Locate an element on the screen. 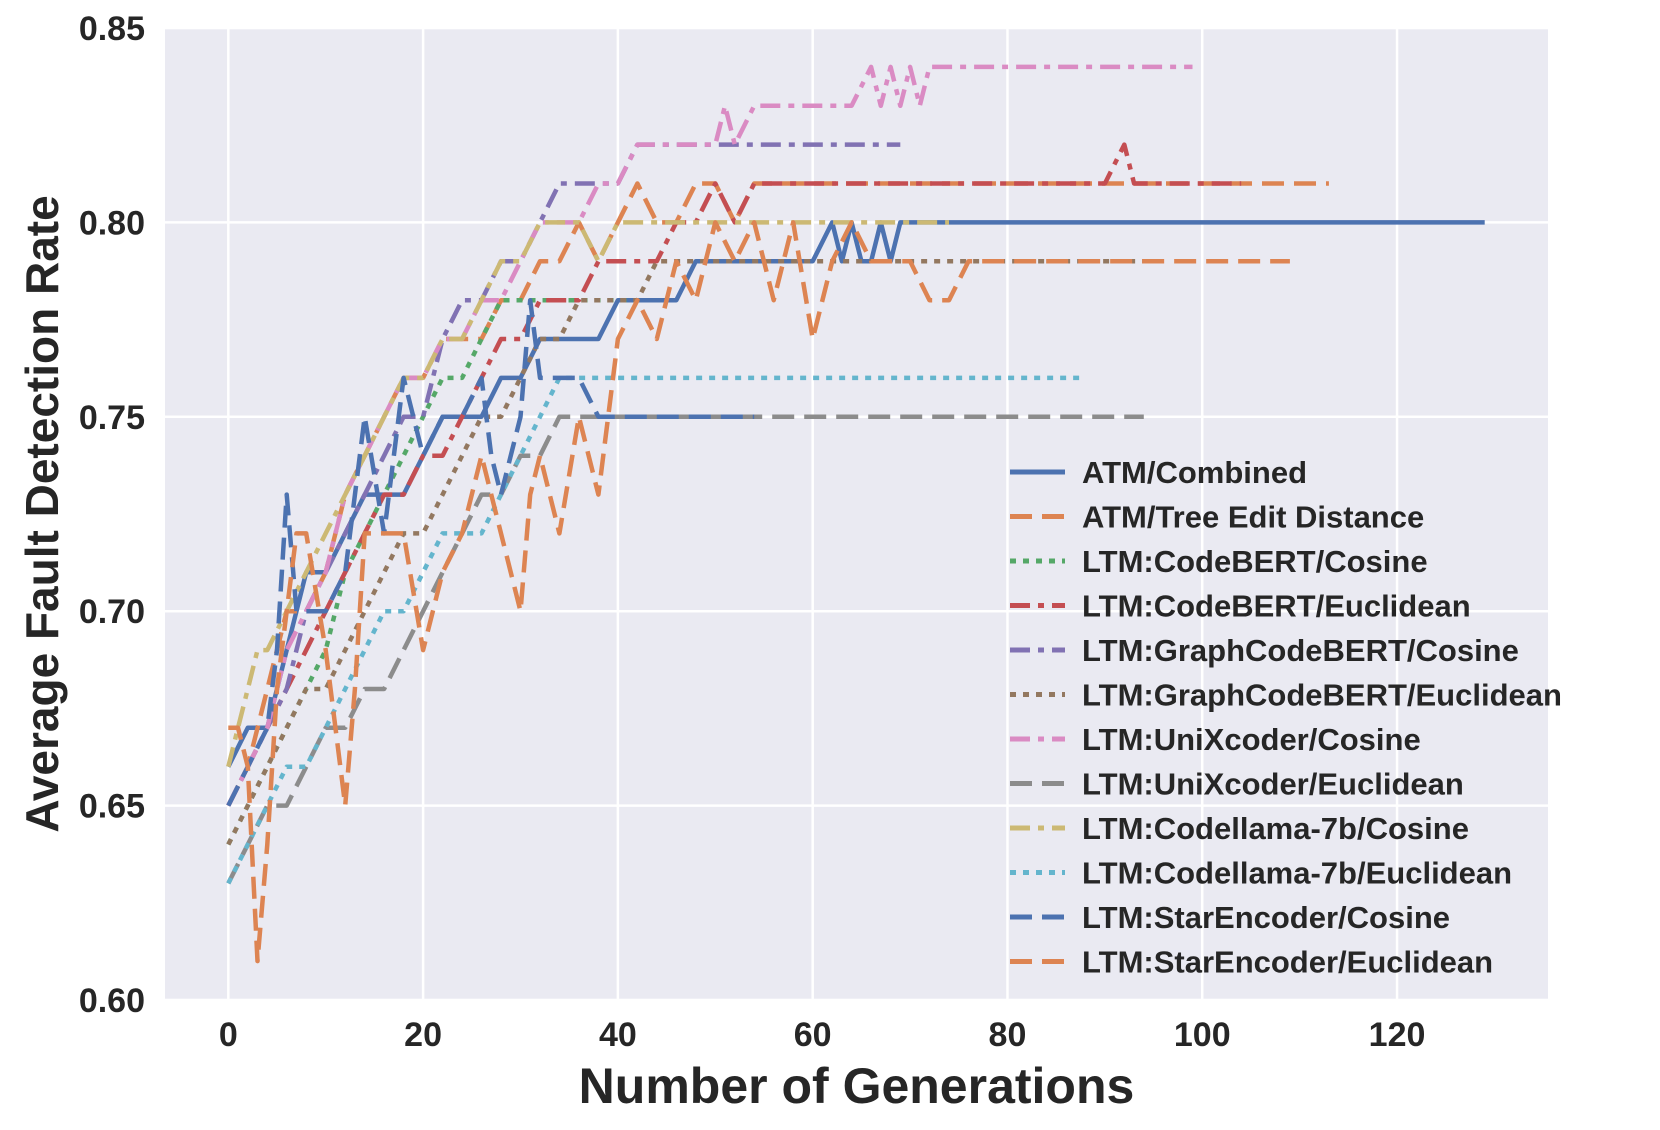  legend-label-8: LTM:UniXcoder/Euclidean is located at coordinates (1273, 784).